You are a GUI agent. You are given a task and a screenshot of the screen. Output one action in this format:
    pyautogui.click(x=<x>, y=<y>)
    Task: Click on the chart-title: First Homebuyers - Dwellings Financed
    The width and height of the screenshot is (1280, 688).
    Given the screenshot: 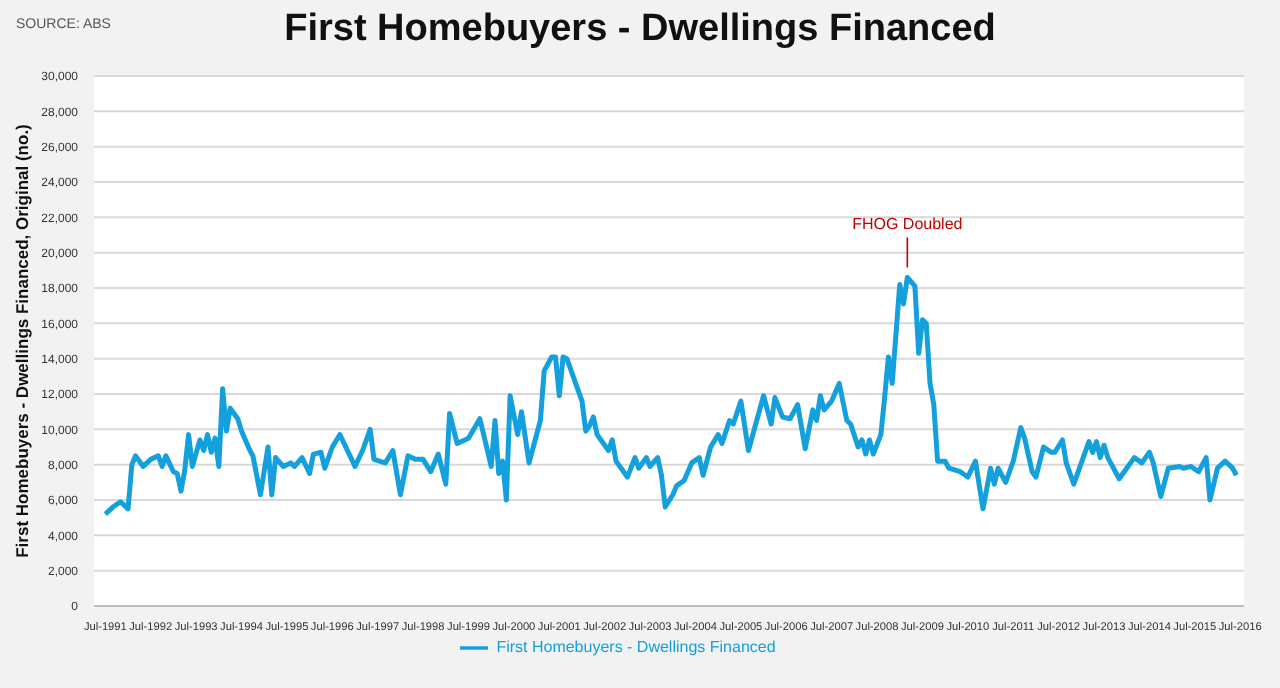 What is the action you would take?
    pyautogui.click(x=640, y=29)
    